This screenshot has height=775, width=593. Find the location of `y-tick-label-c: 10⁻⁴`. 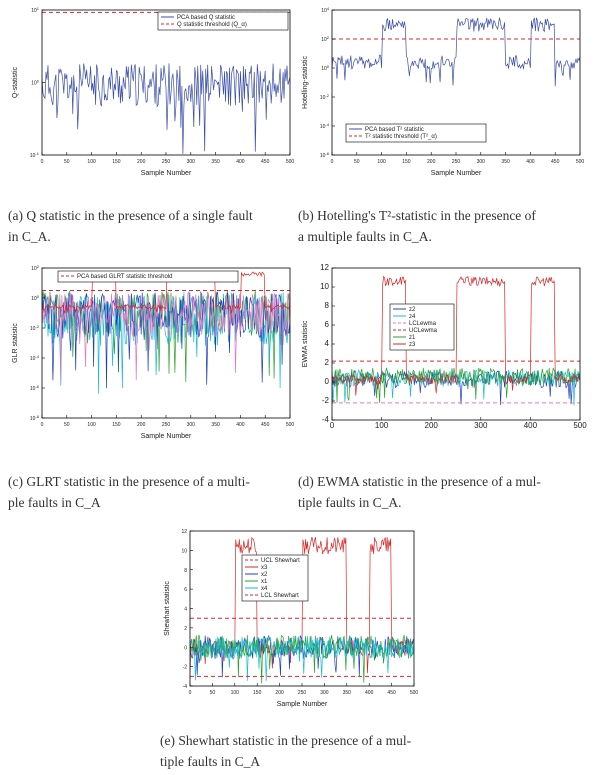

y-tick-label-c: 10⁻⁴ is located at coordinates (35, 358).